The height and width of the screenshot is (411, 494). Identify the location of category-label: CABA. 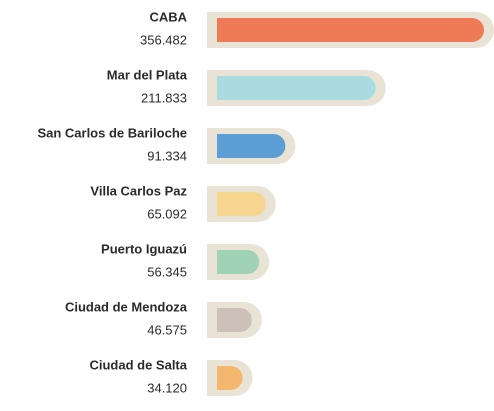
(168, 16).